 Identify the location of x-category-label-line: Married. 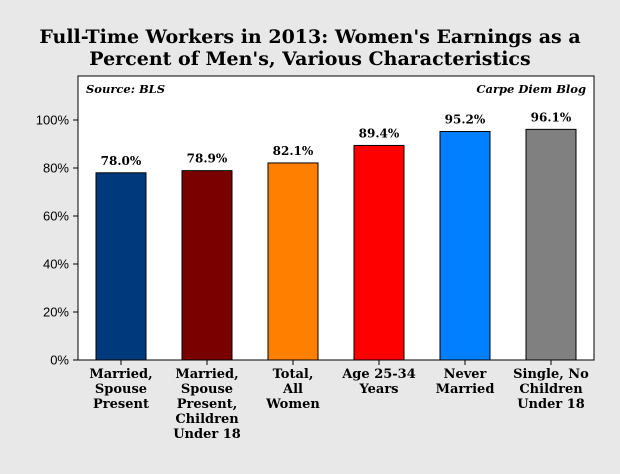
(465, 389).